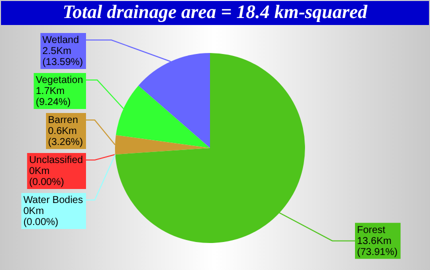 The image size is (430, 270). I want to click on data-label: 1.7Km (9.24%), so click(53, 97).